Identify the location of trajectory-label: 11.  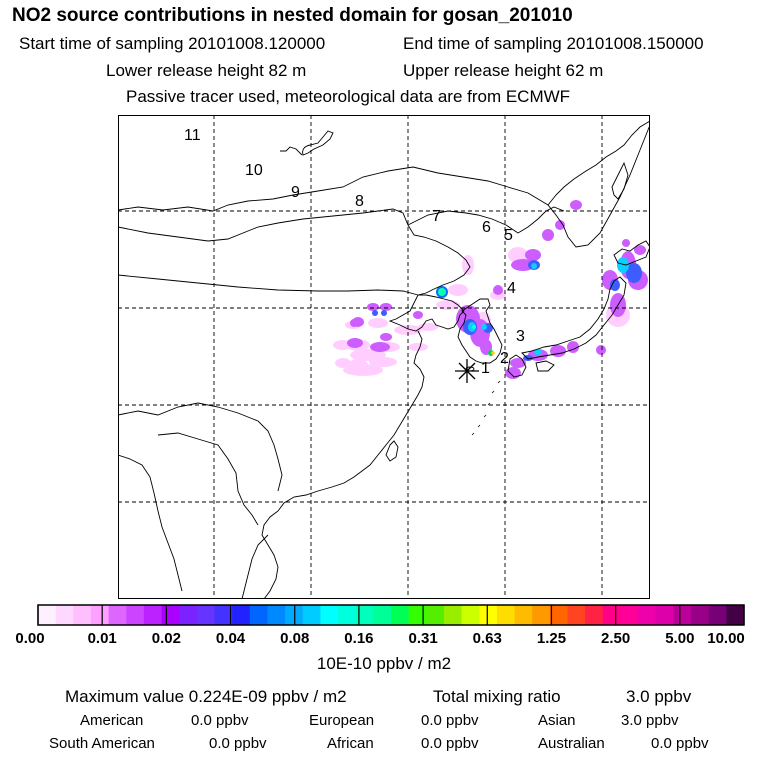
(192, 135).